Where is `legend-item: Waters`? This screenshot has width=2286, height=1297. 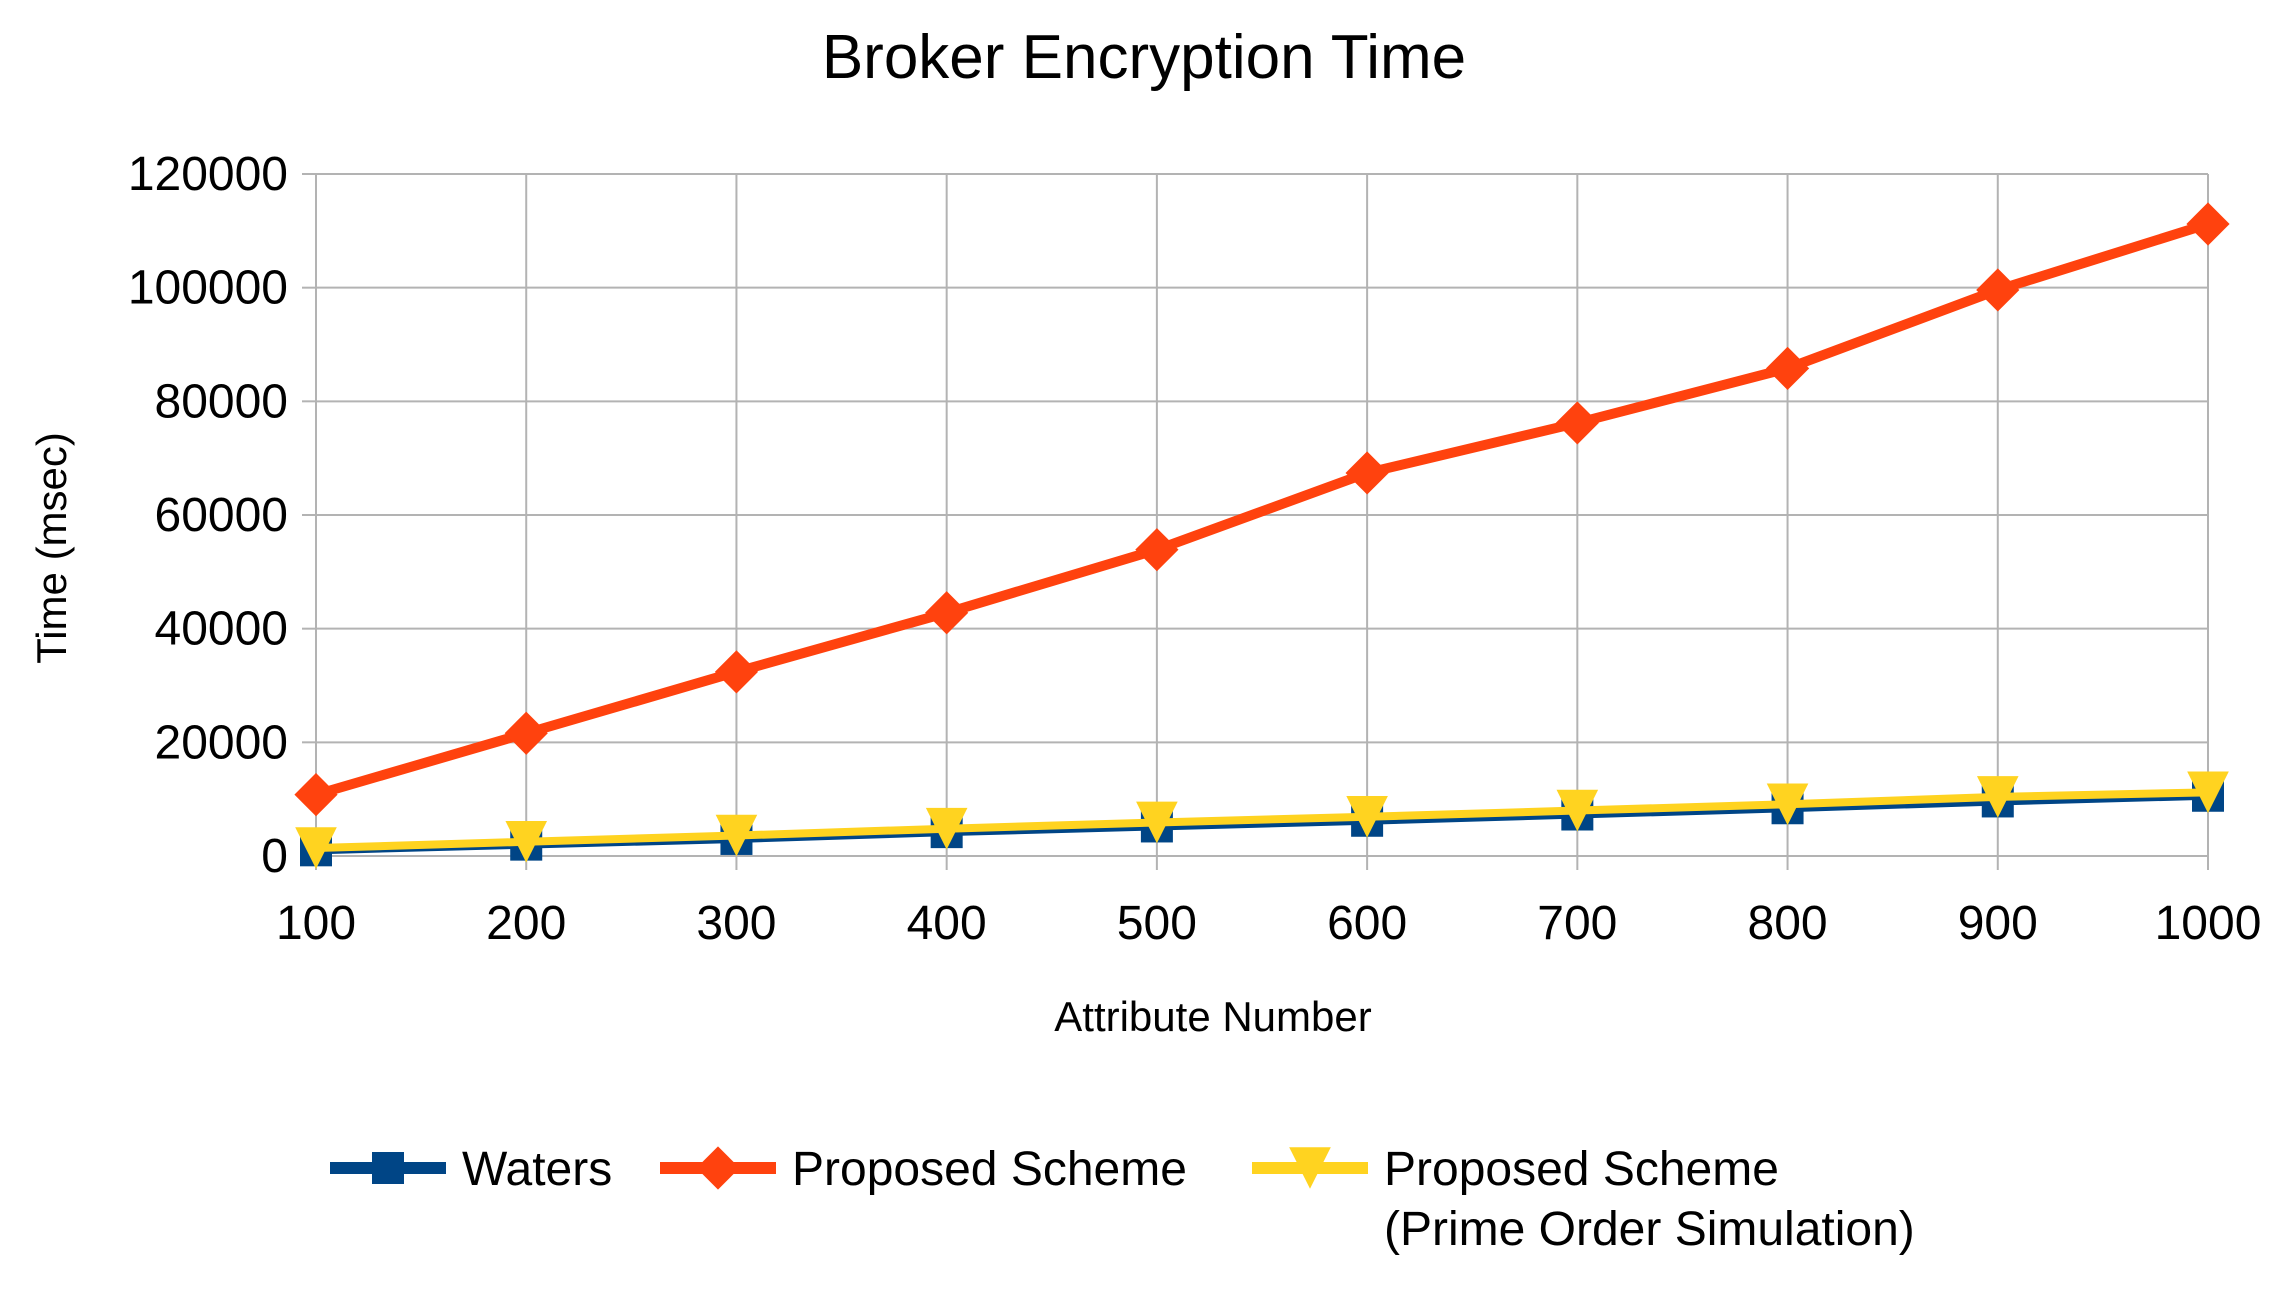 legend-item: Waters is located at coordinates (471, 1169).